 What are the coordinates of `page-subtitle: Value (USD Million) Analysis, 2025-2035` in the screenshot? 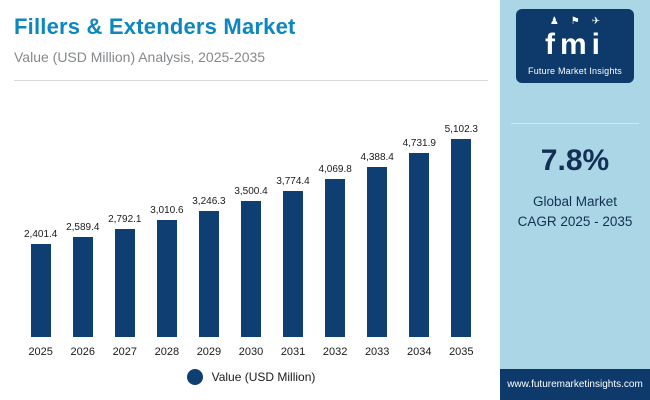 It's located at (140, 57).